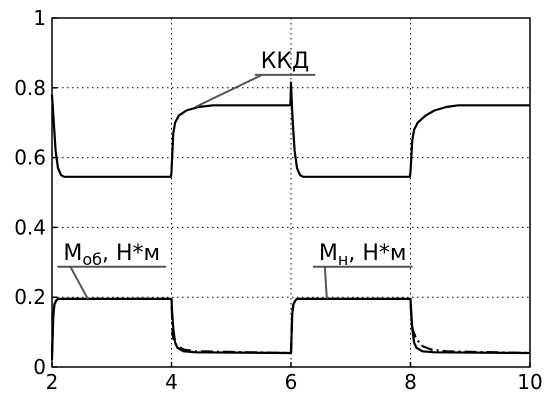  What do you see at coordinates (30, 88) in the screenshot?
I see `y-tick-label: 0.8` at bounding box center [30, 88].